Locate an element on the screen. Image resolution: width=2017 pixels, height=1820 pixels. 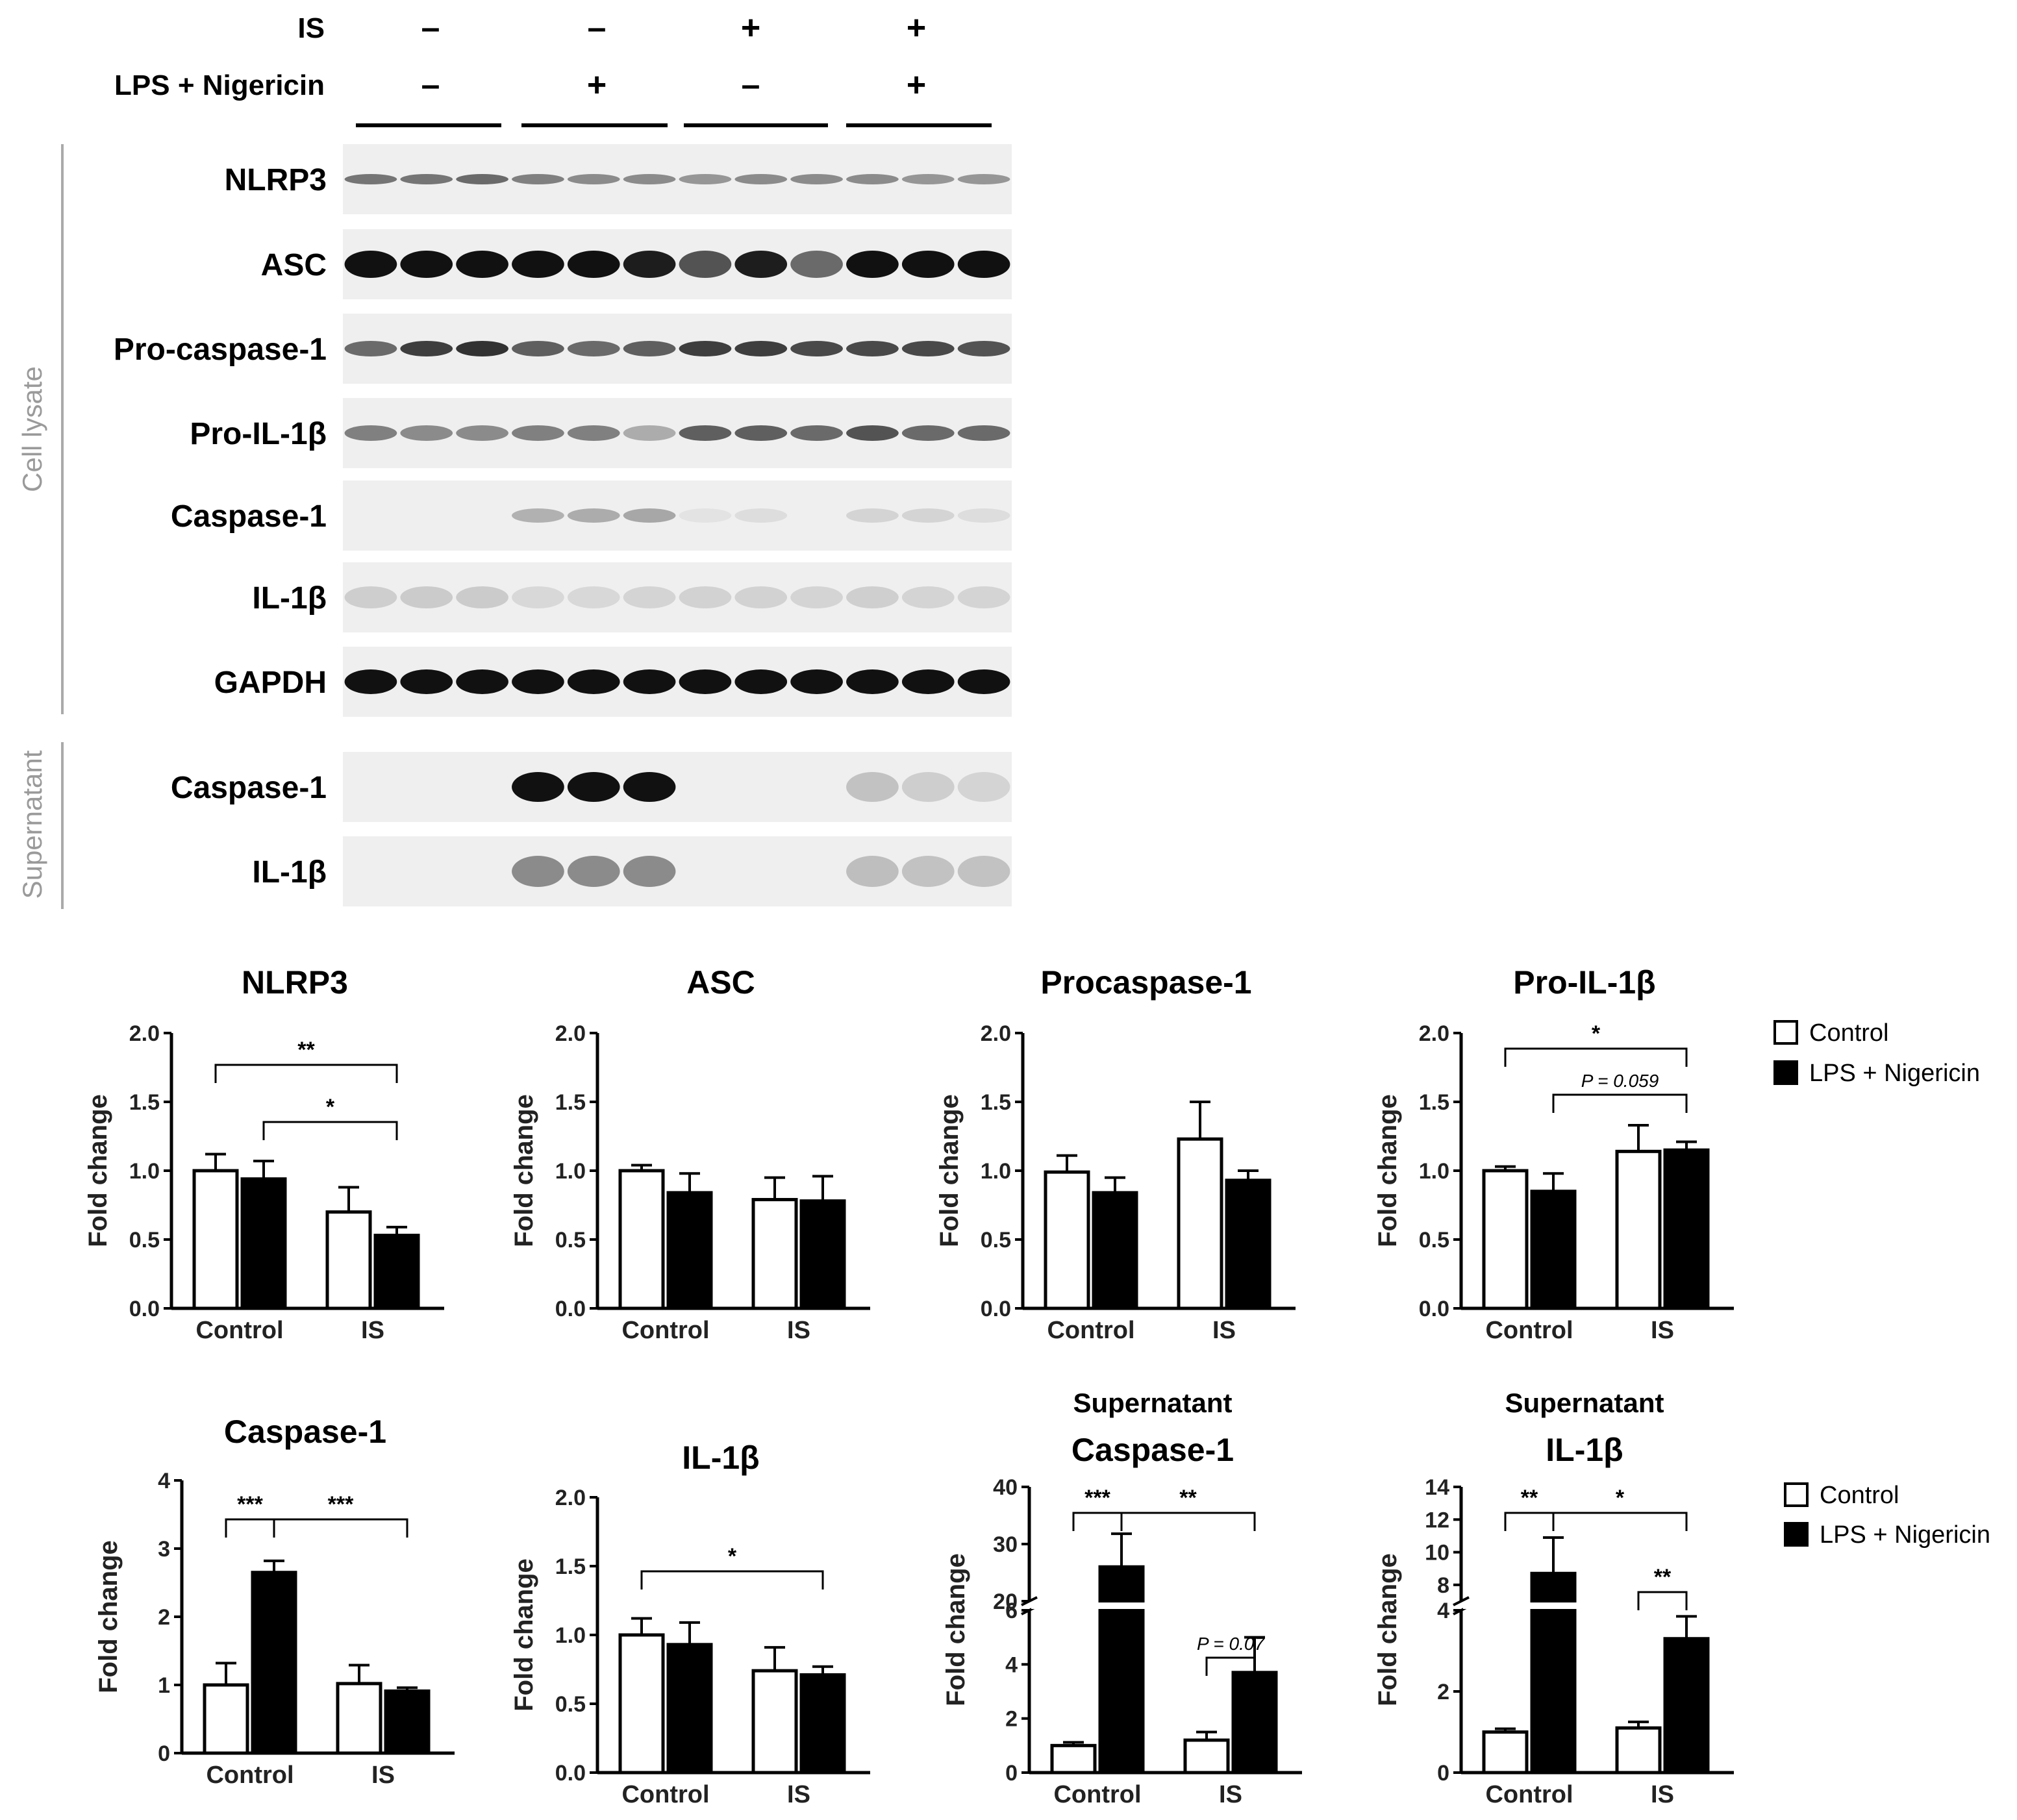
legend-label-control: Control is located at coordinates (1859, 1496).